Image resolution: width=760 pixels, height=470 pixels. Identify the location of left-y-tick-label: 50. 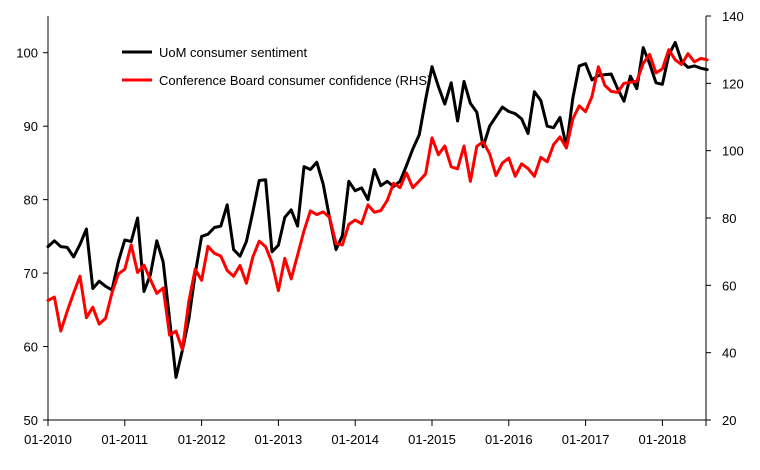
(31, 420).